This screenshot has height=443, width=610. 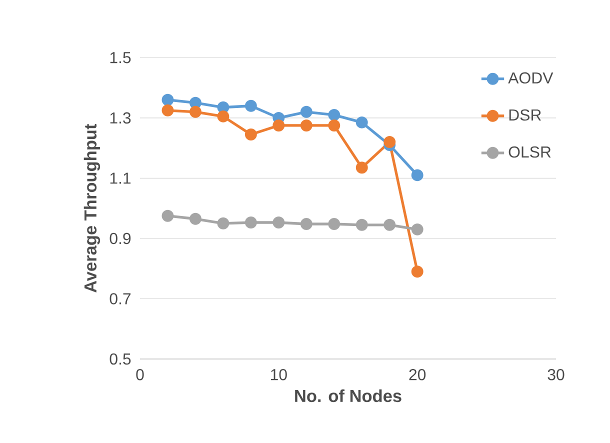 What do you see at coordinates (348, 395) in the screenshot?
I see `x-axis-title: No. of Nodes` at bounding box center [348, 395].